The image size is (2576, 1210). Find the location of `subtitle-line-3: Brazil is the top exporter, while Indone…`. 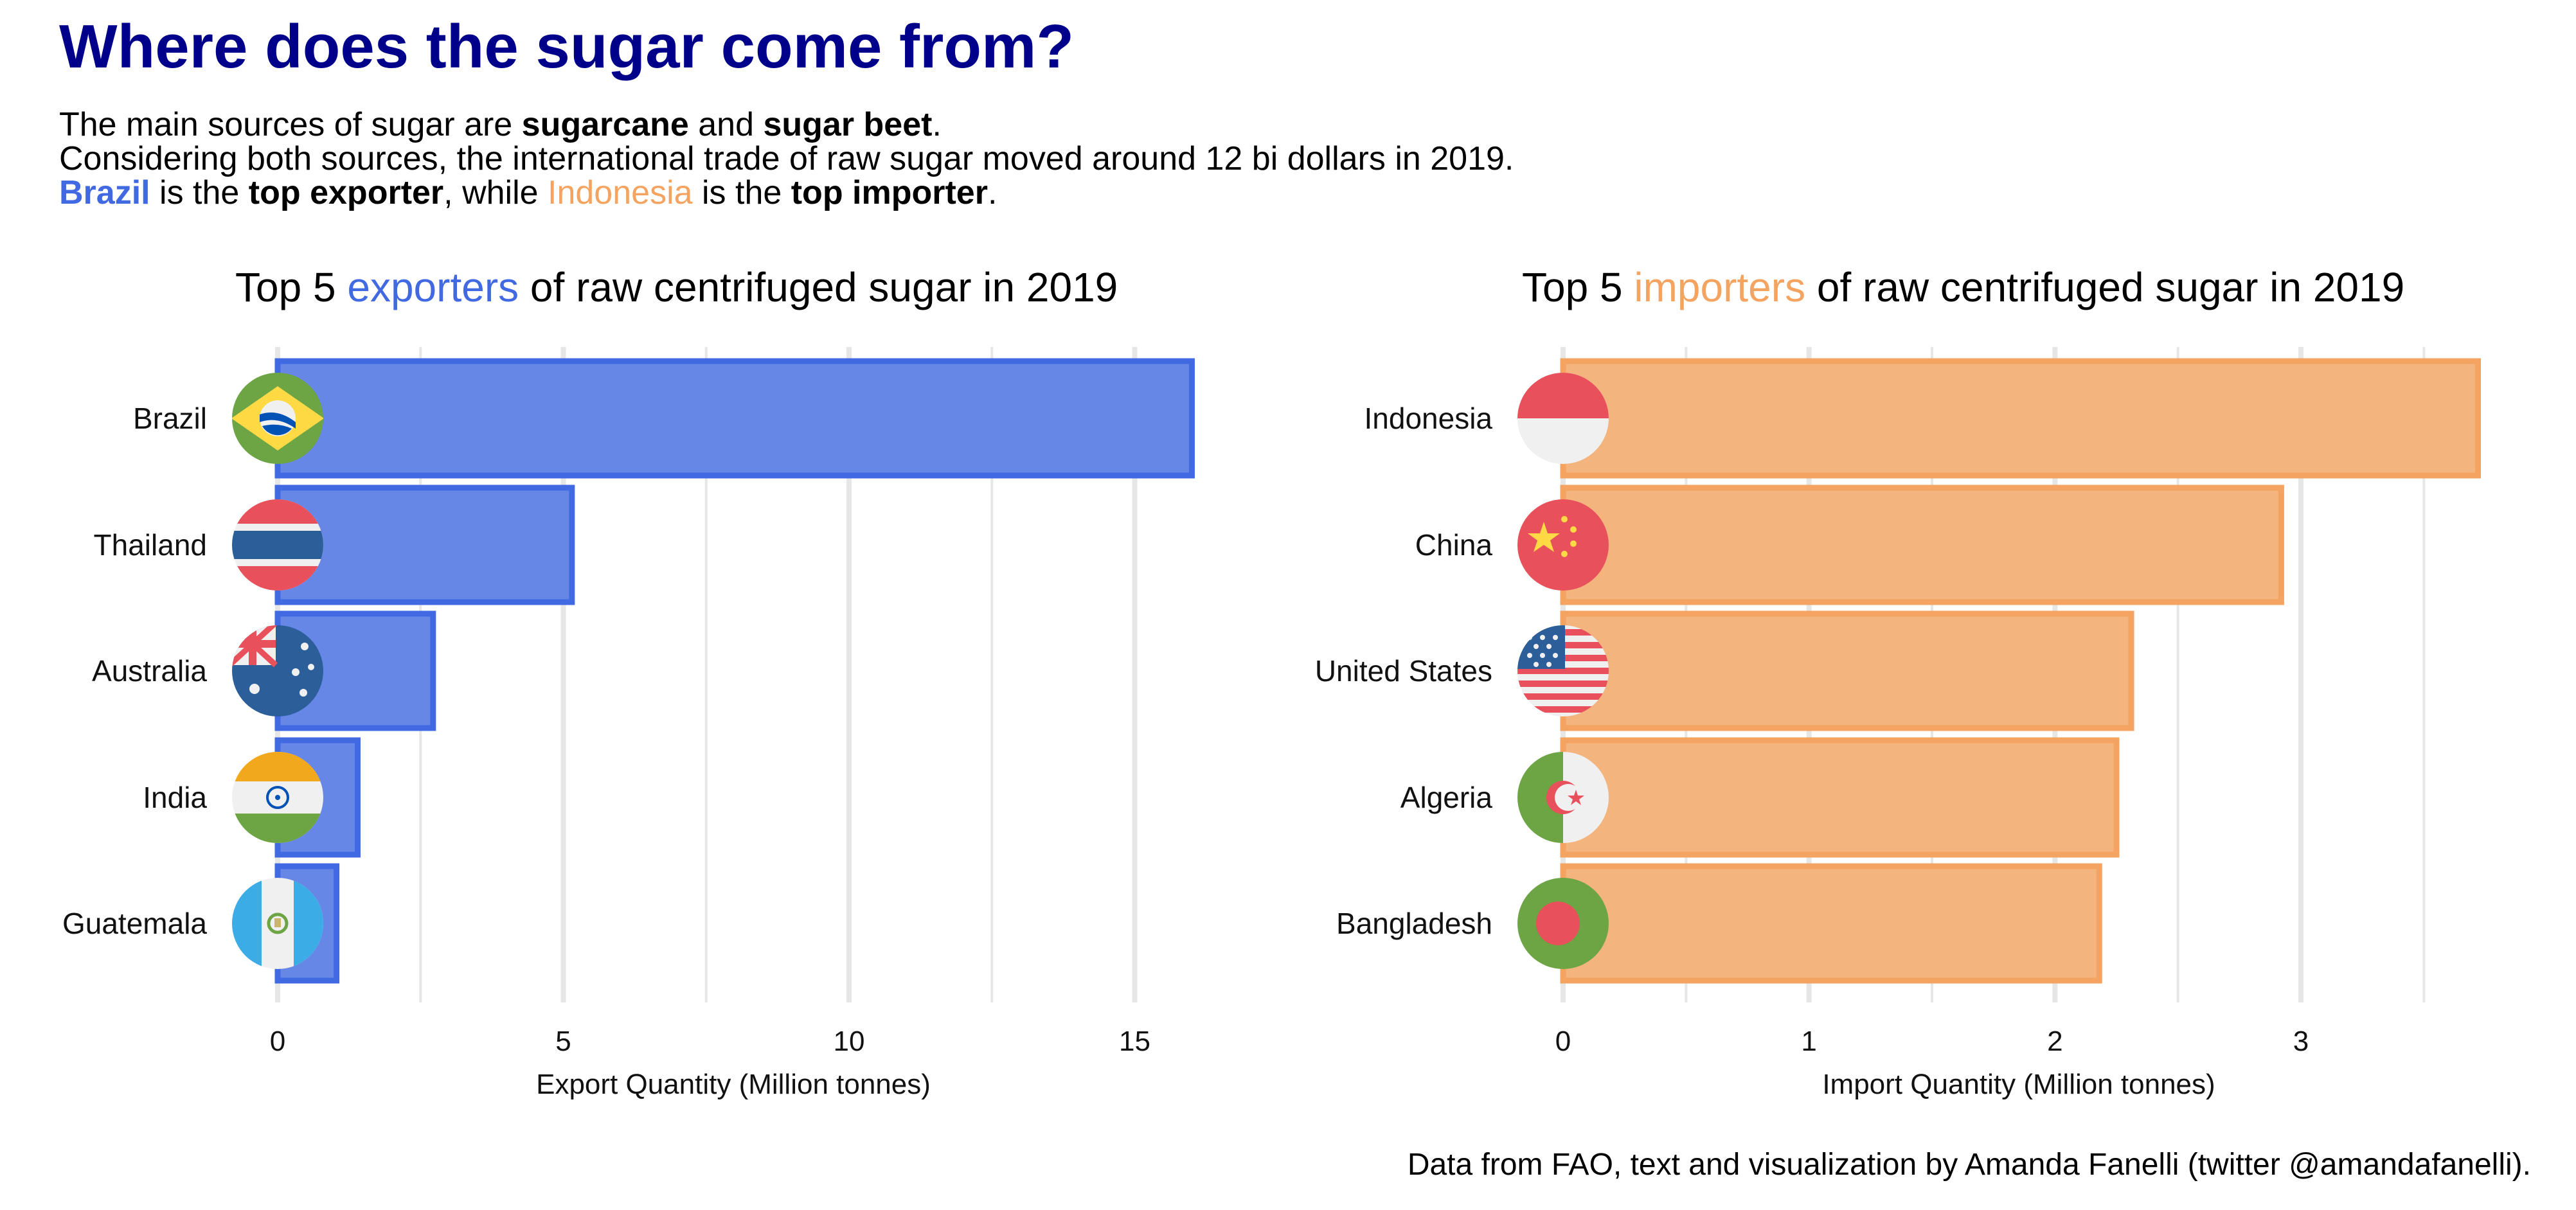

subtitle-line-3: Brazil is the top exporter, while Indone… is located at coordinates (786, 193).